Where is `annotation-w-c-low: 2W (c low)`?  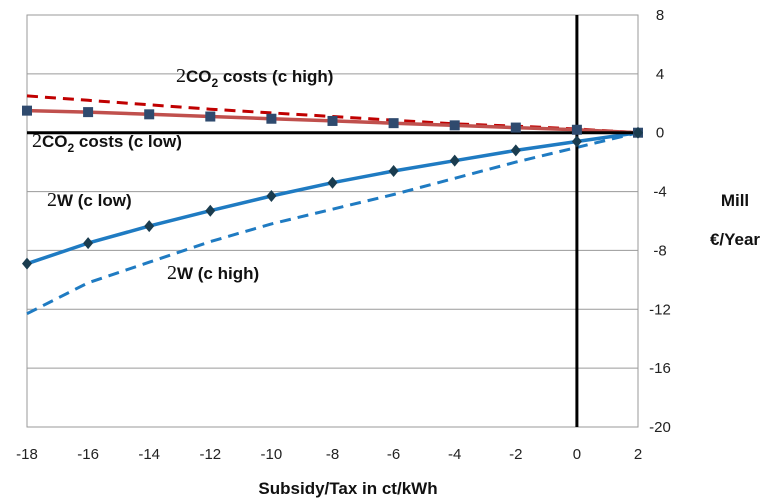
annotation-w-c-low: 2W (c low) is located at coordinates (89, 200).